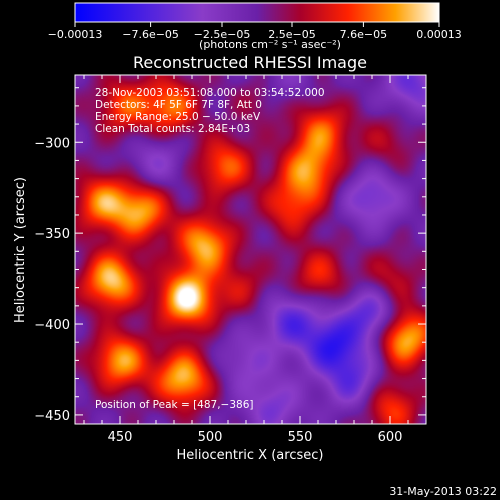 Image resolution: width=500 pixels, height=500 pixels. What do you see at coordinates (250, 62) in the screenshot?
I see `chart-title: Reconstructed RHESSI Image` at bounding box center [250, 62].